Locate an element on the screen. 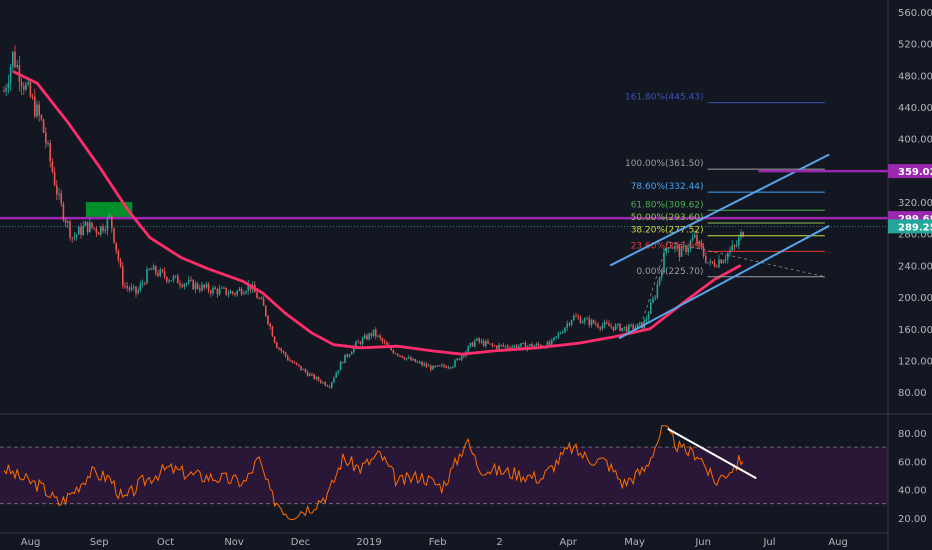  price-tick-label: 120.00 is located at coordinates (915, 362).